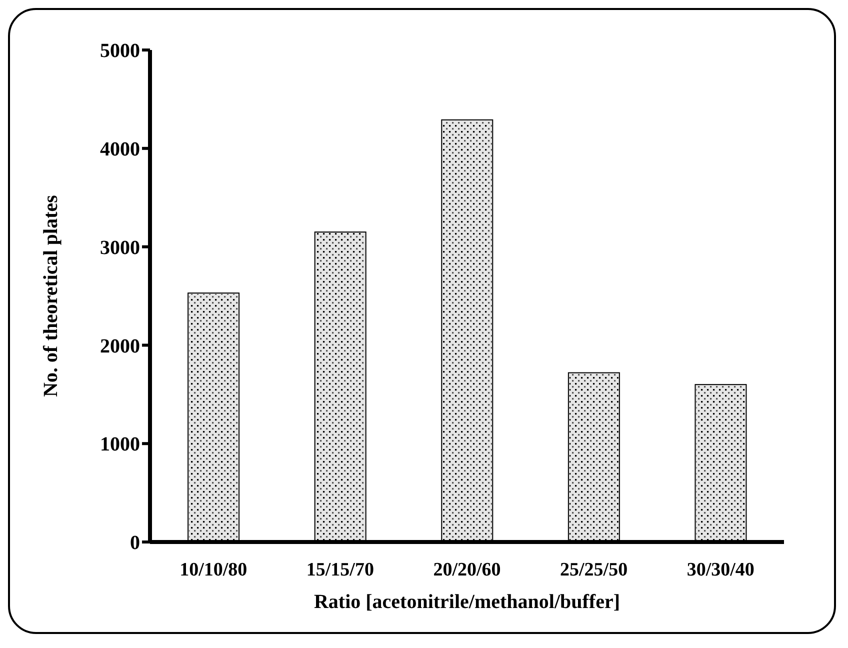  What do you see at coordinates (120, 445) in the screenshot?
I see `y-tick-label: 1000` at bounding box center [120, 445].